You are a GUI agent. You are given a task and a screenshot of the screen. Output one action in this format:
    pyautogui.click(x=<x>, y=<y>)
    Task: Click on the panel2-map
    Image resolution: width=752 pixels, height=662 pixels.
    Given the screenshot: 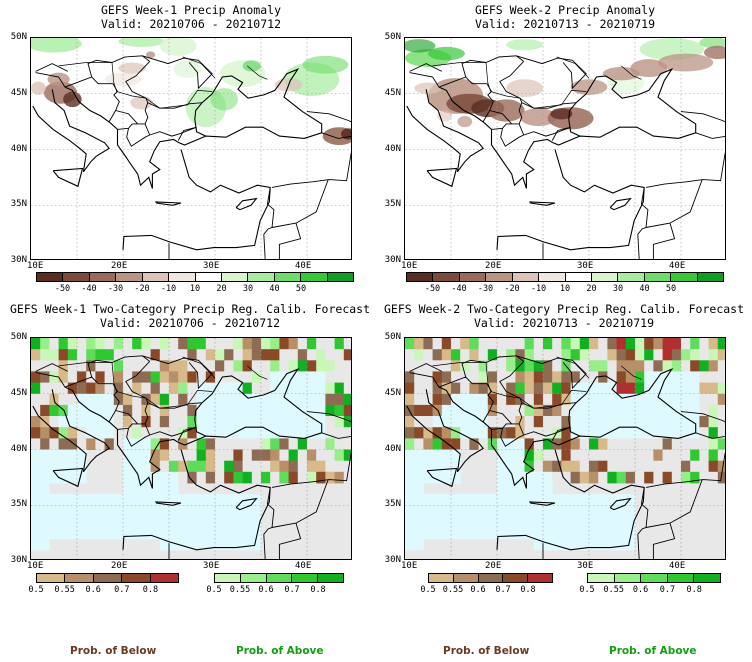 What is the action you would take?
    pyautogui.click(x=565, y=148)
    